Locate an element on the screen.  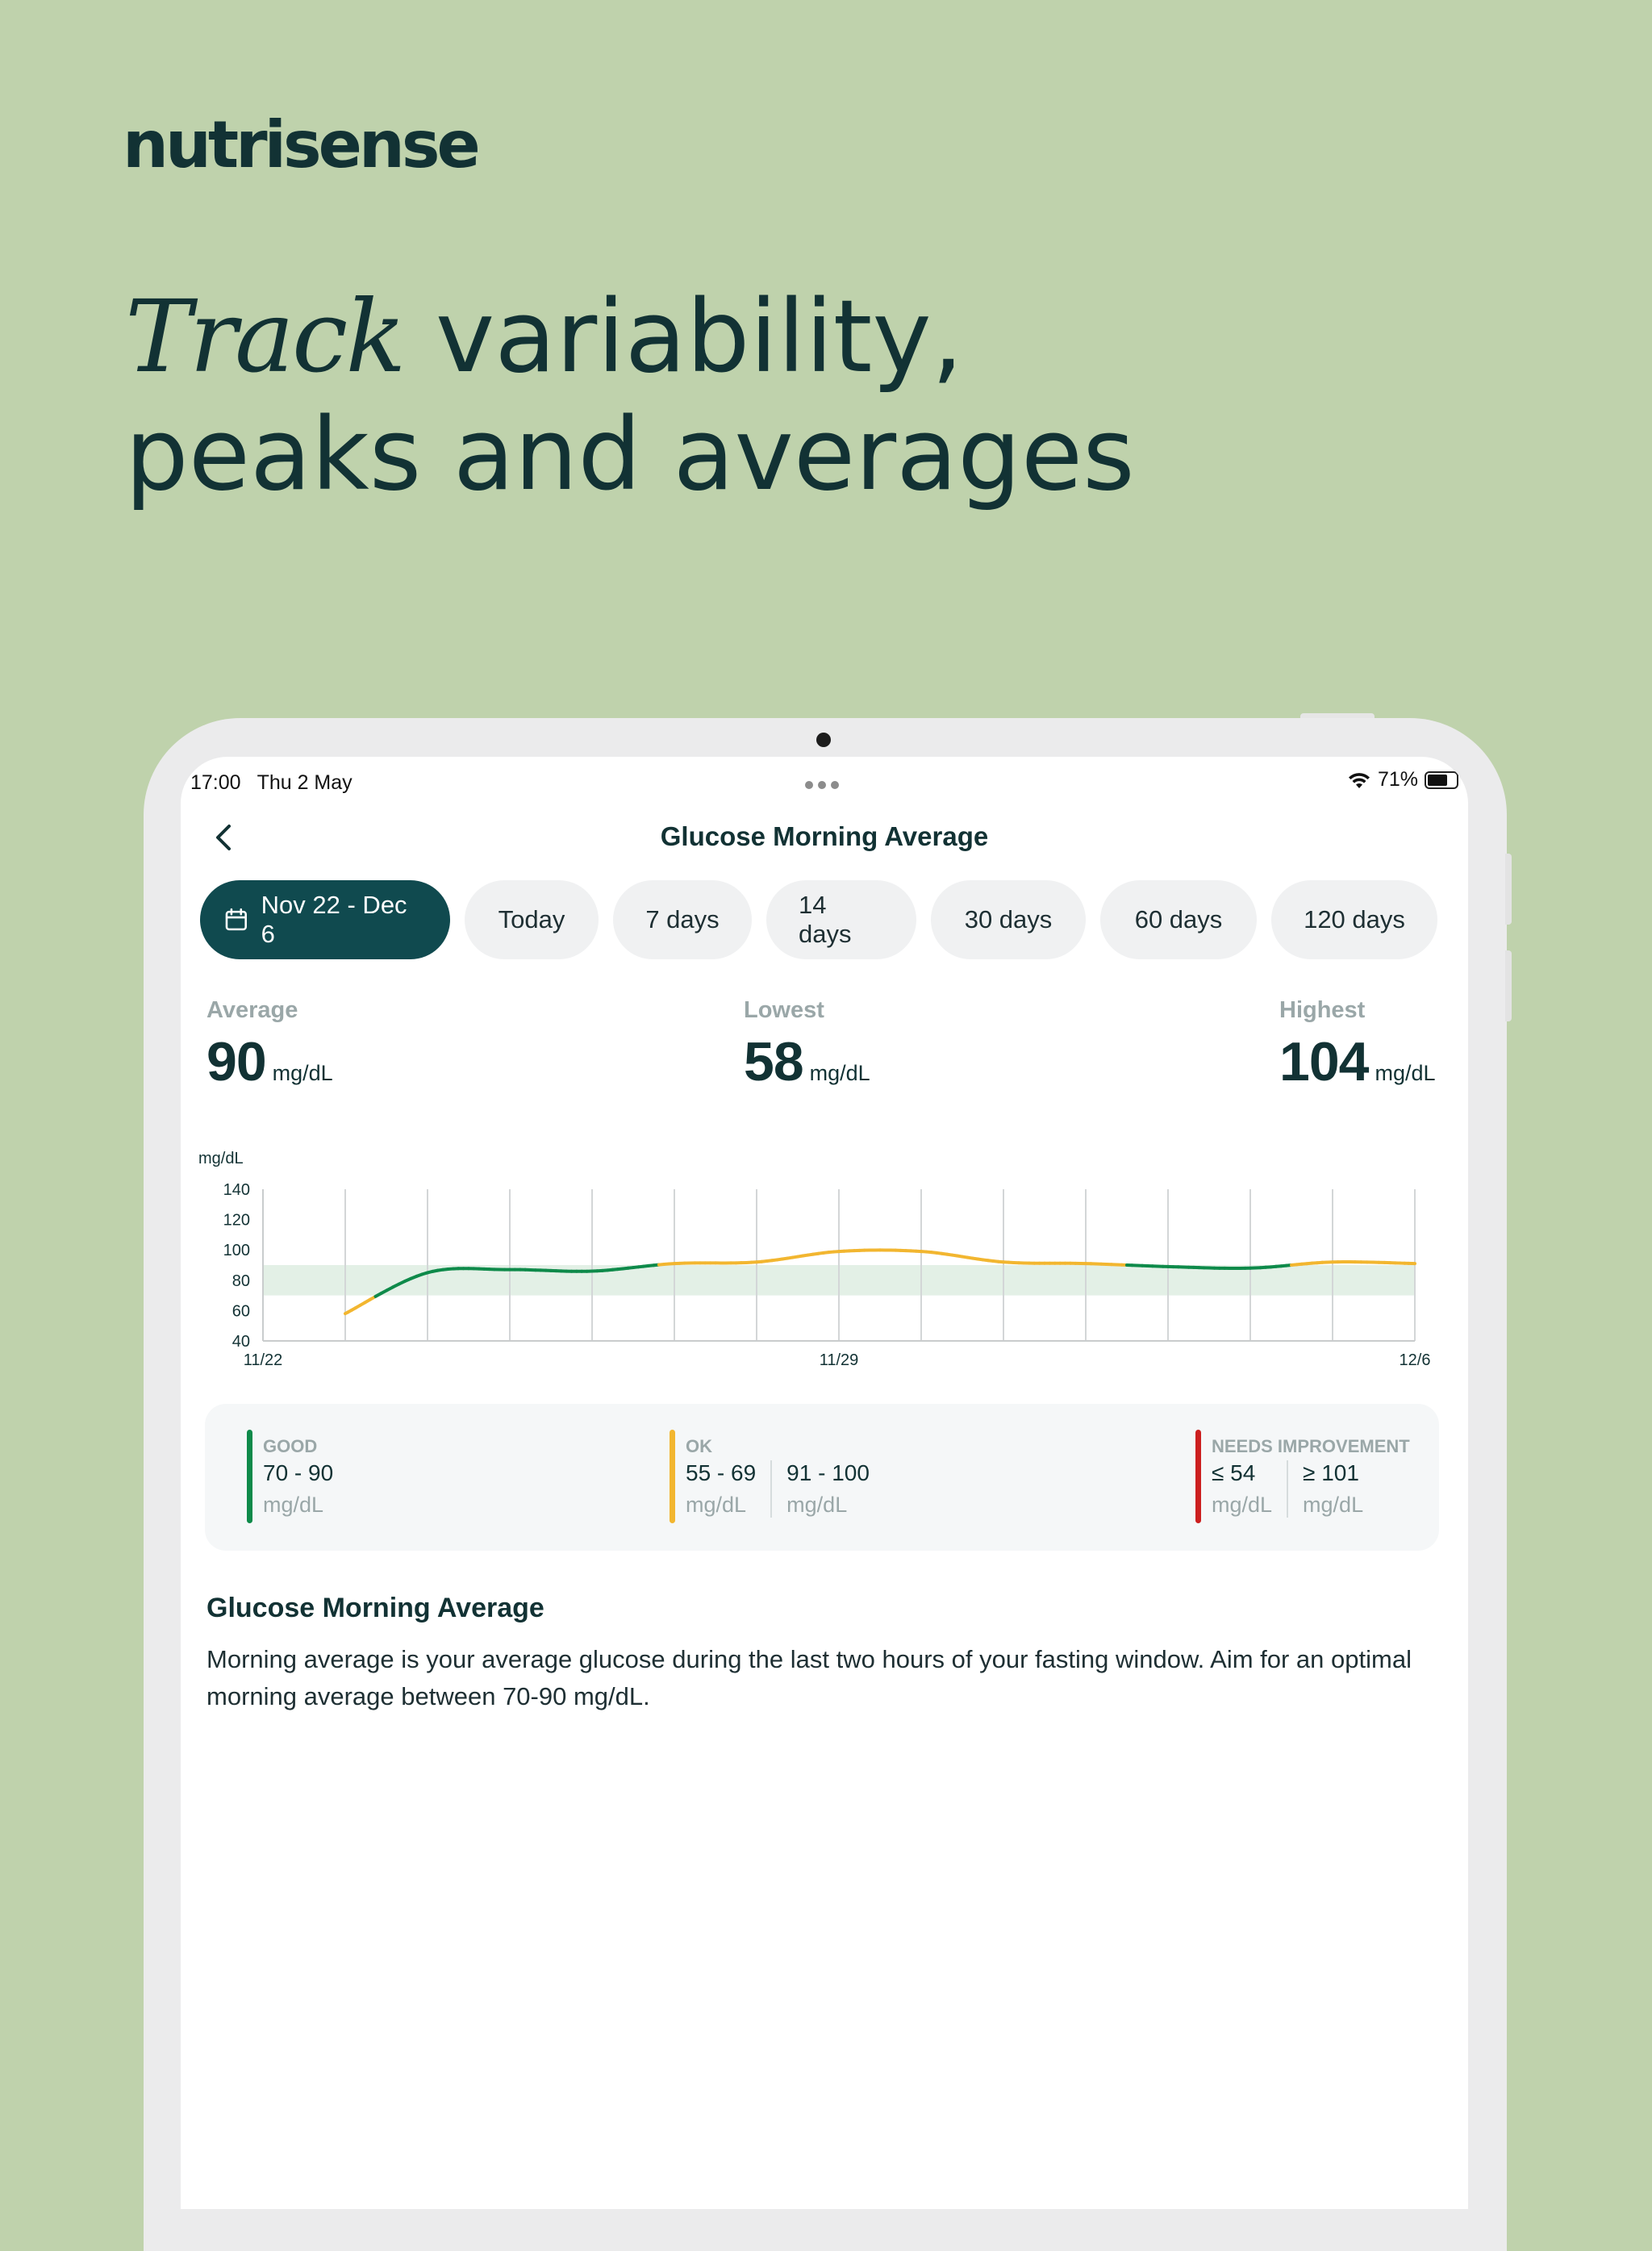
wifi-icon is located at coordinates (1359, 780).